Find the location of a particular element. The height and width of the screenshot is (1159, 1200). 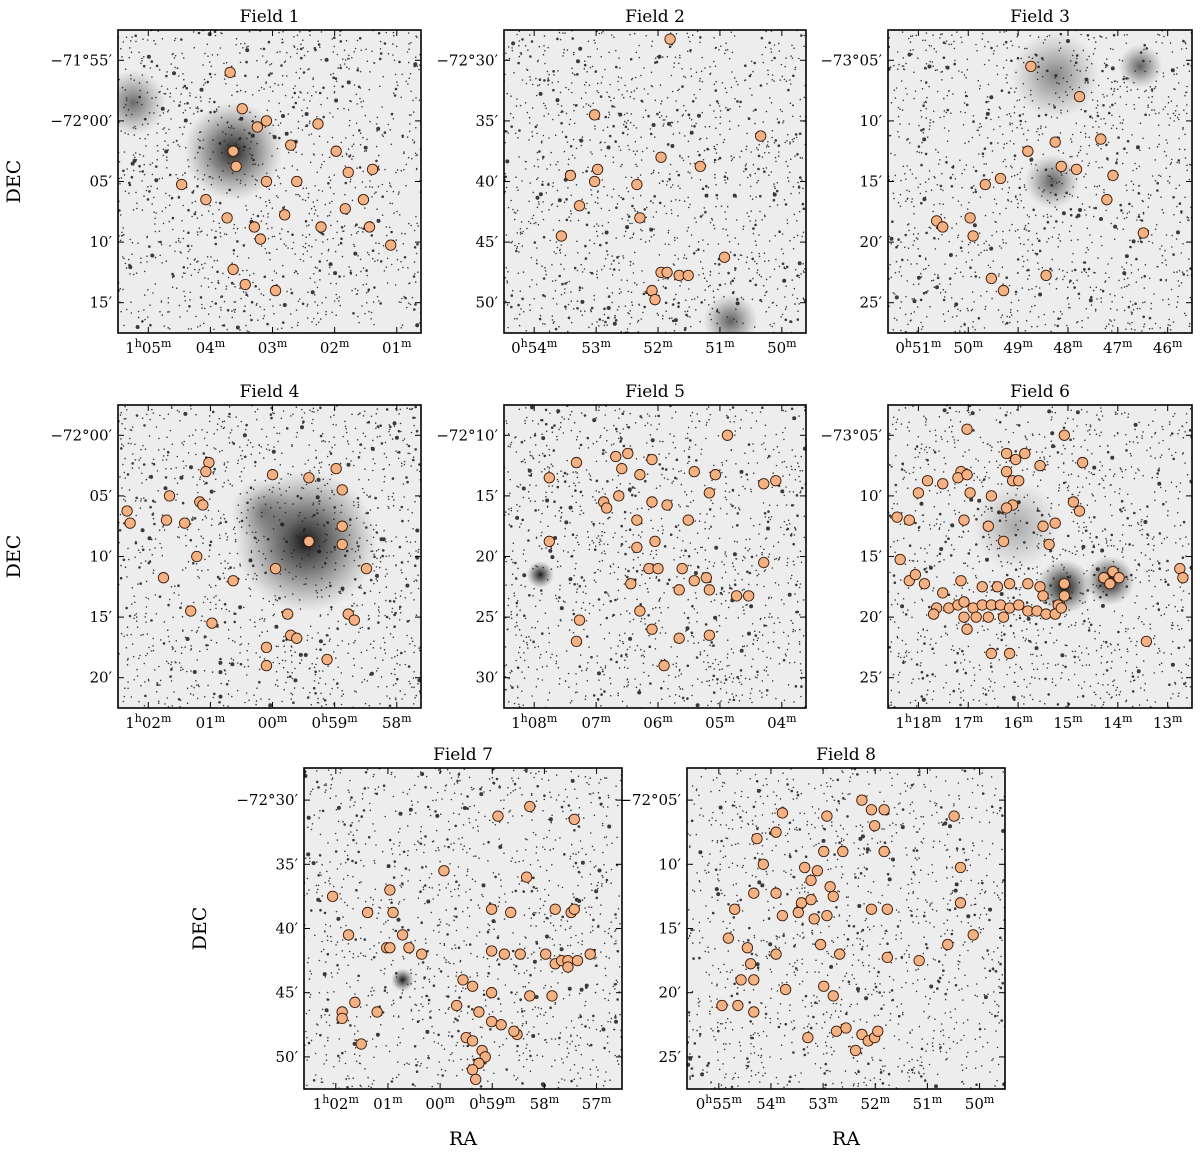

dec-tick-label: 40′ is located at coordinates (287, 929).